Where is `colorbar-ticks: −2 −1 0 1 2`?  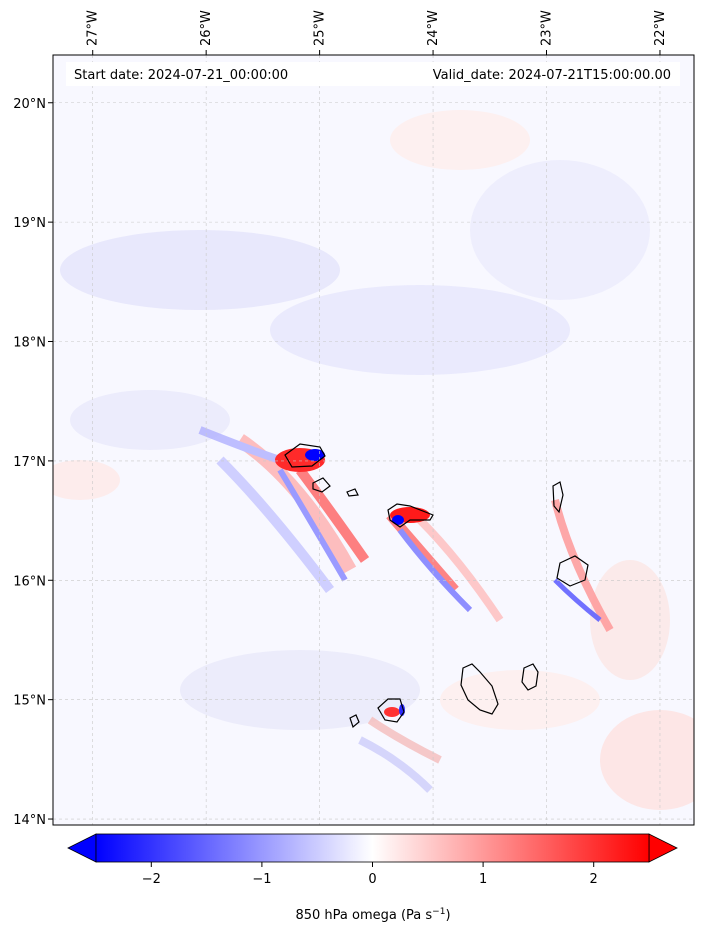
colorbar-ticks: −2 −1 0 1 2 is located at coordinates (370, 874).